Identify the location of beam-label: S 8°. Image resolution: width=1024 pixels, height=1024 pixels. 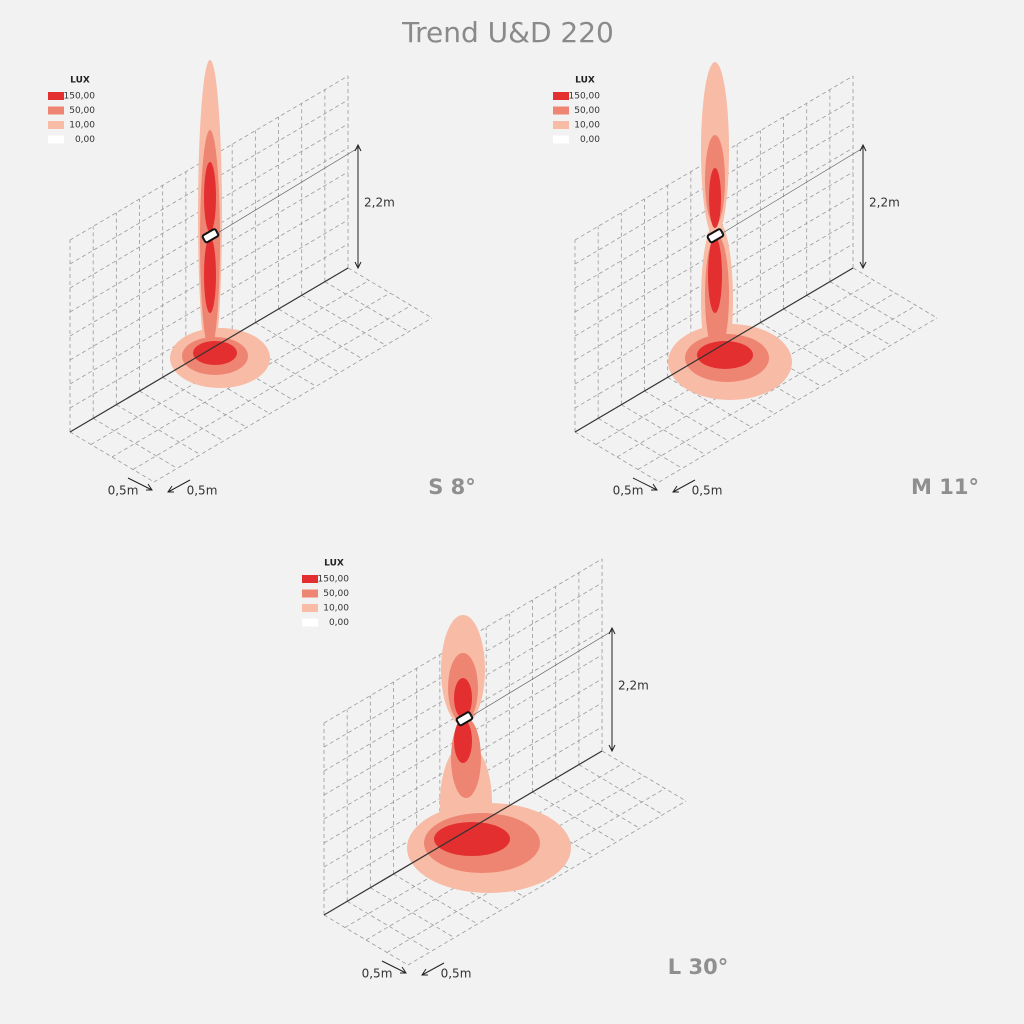
(452, 487).